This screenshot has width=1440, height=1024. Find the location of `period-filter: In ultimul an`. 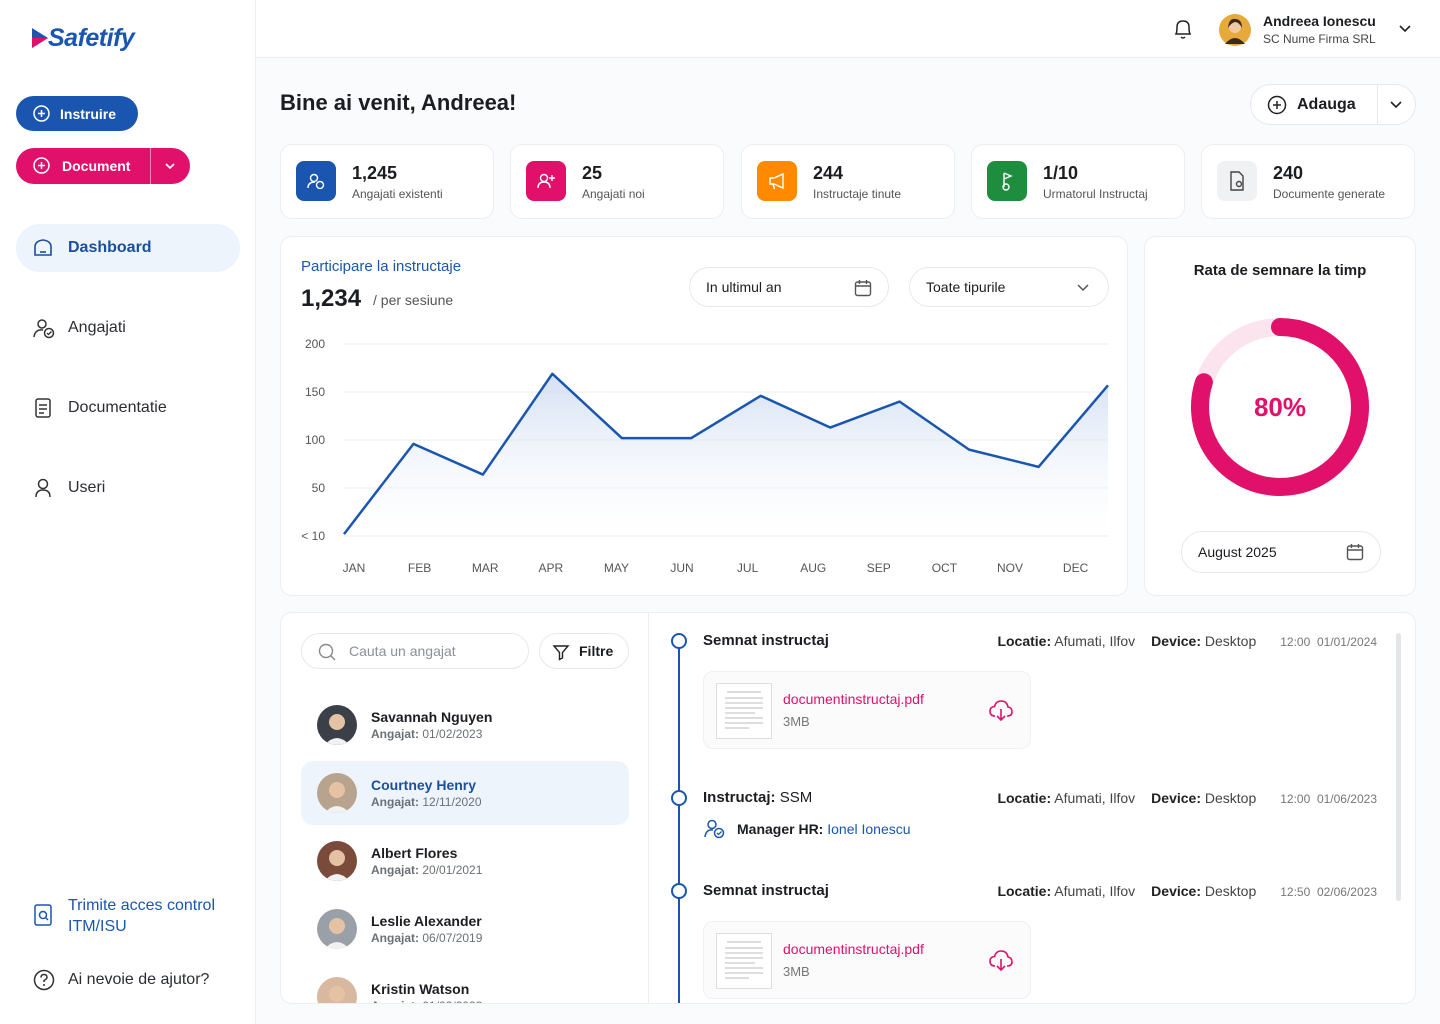

period-filter: In ultimul an is located at coordinates (789, 287).